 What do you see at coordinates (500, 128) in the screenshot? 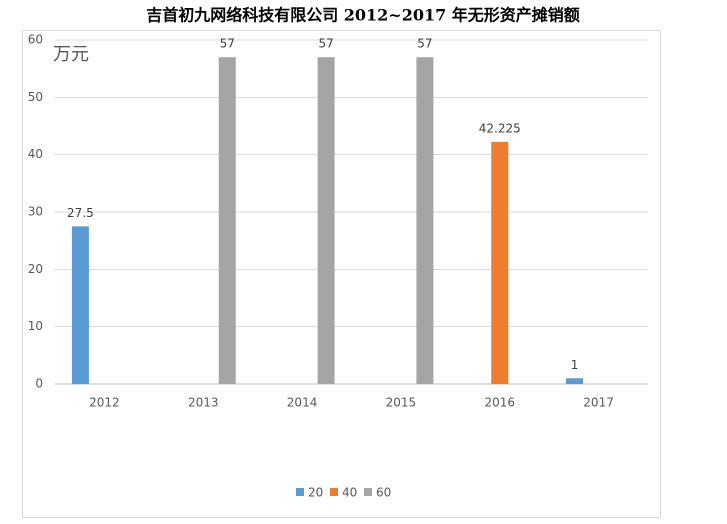
I see `data-label: 42.225` at bounding box center [500, 128].